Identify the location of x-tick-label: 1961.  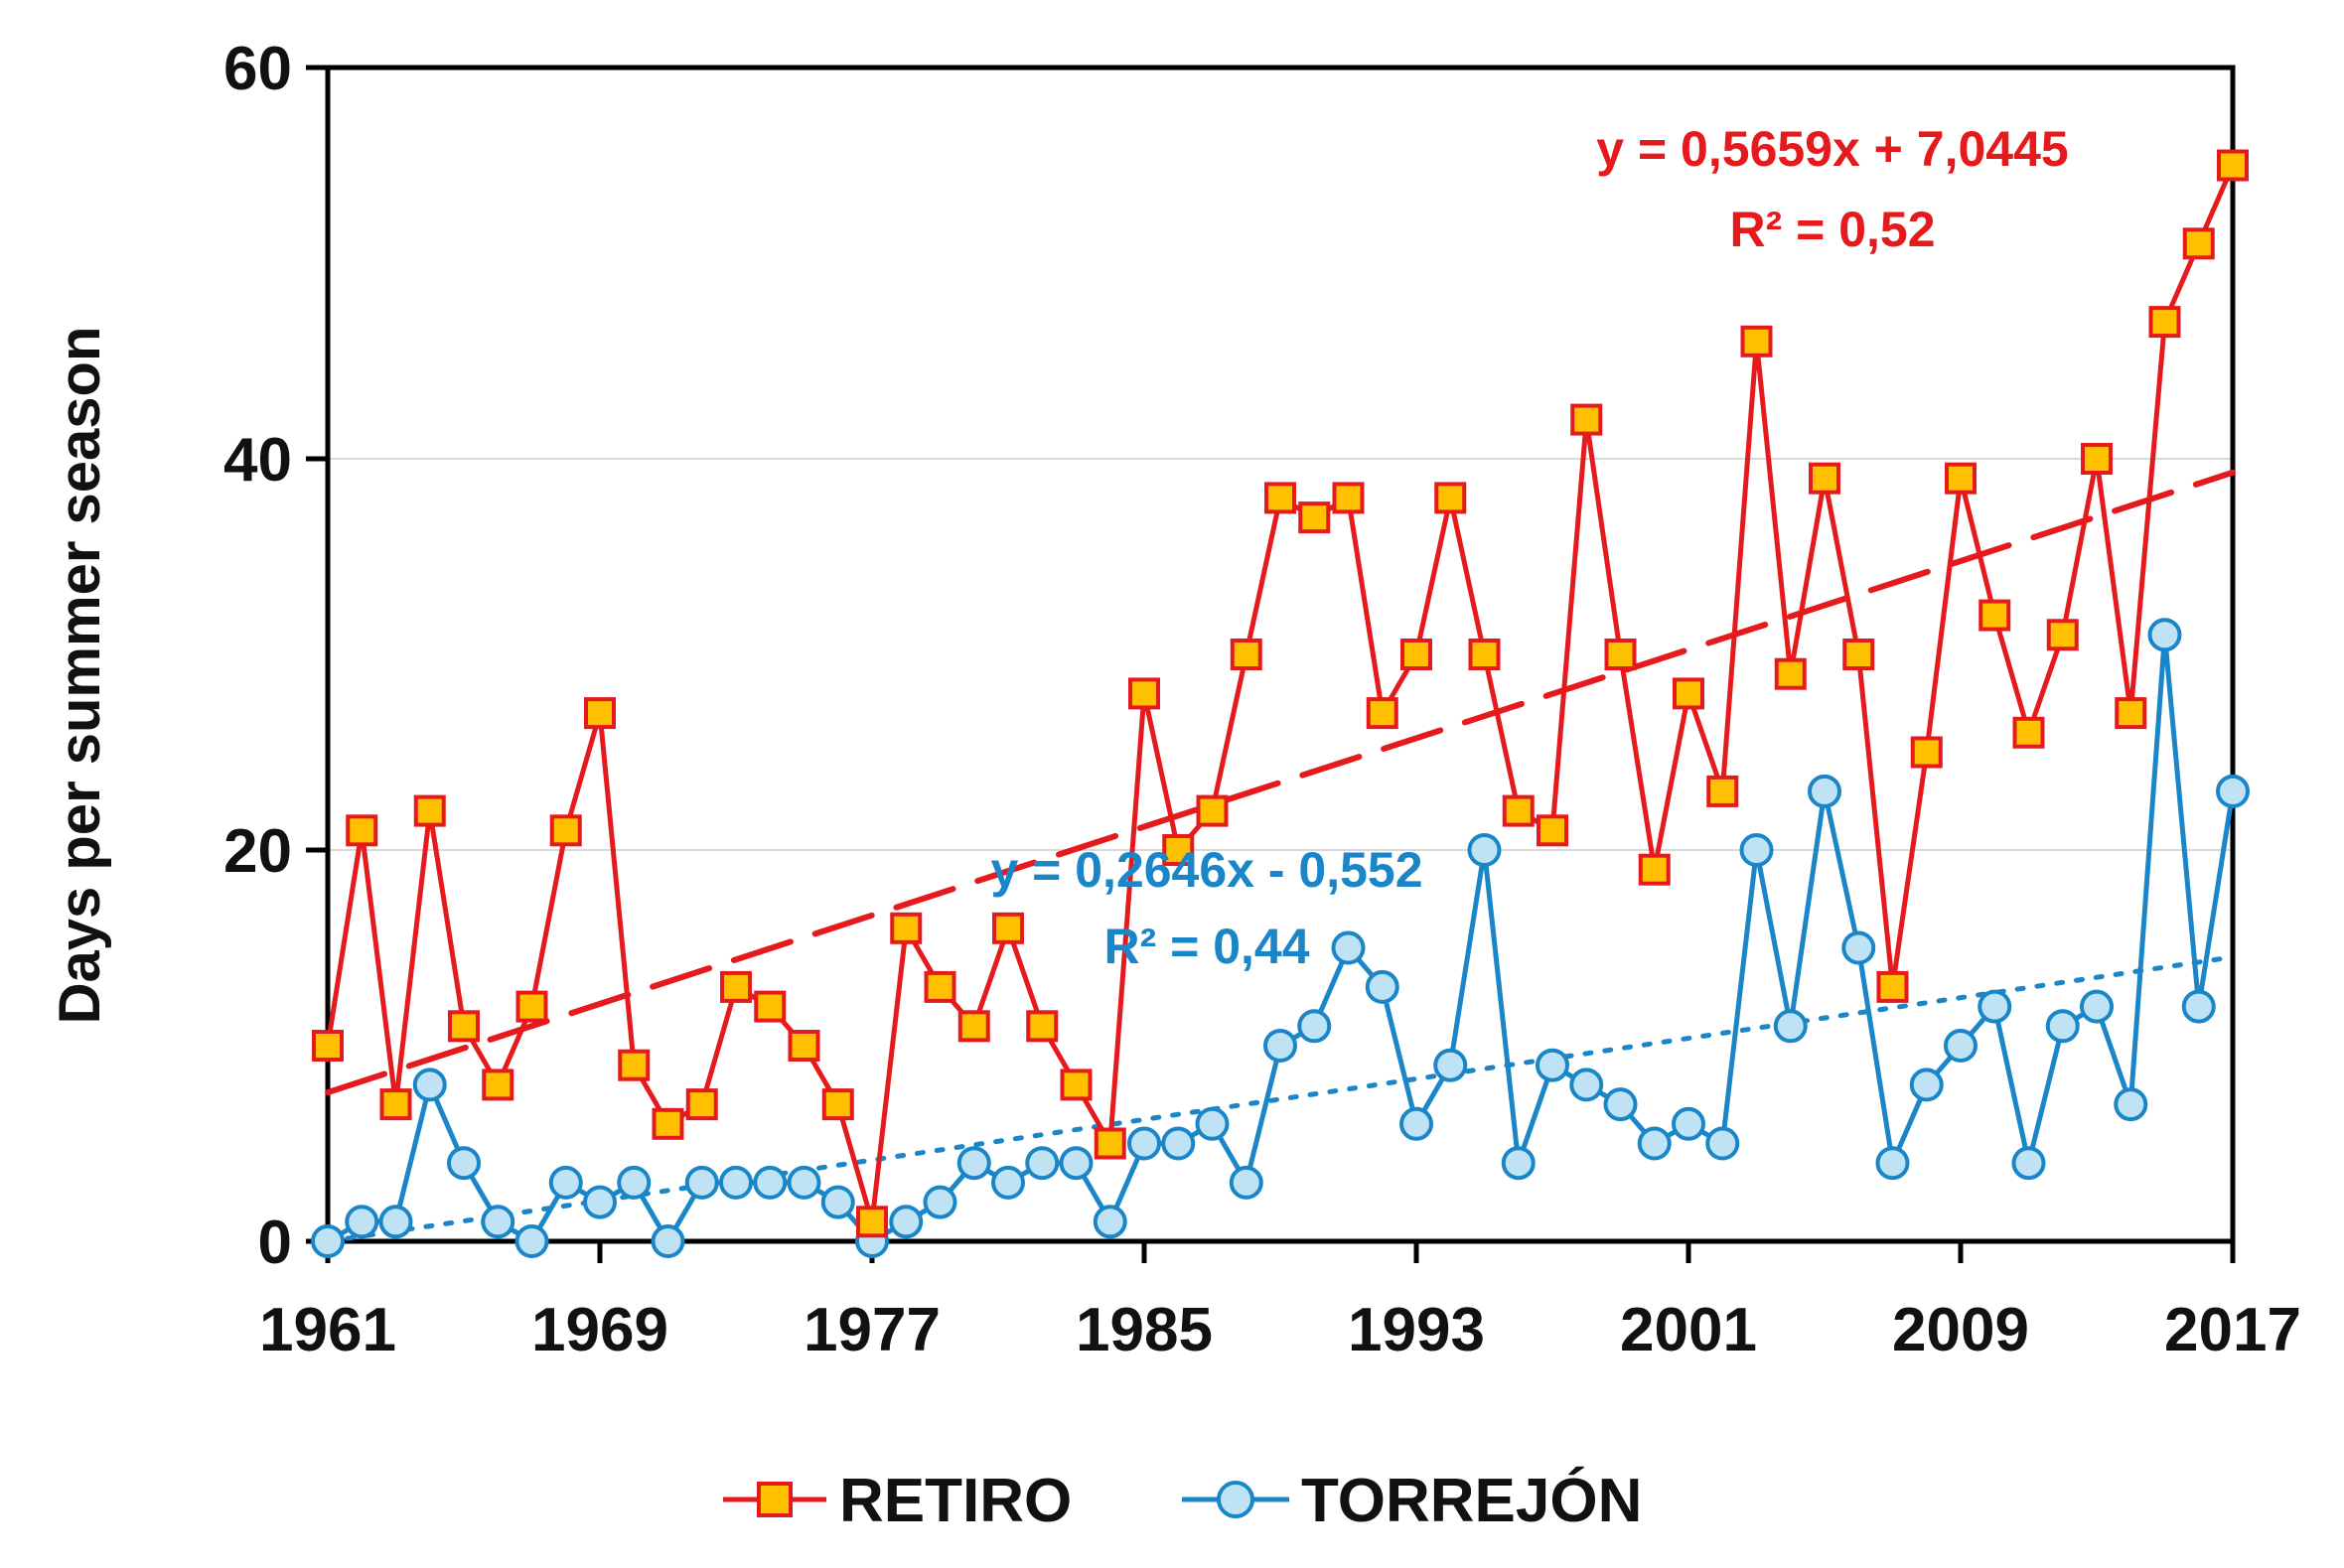
(328, 1330).